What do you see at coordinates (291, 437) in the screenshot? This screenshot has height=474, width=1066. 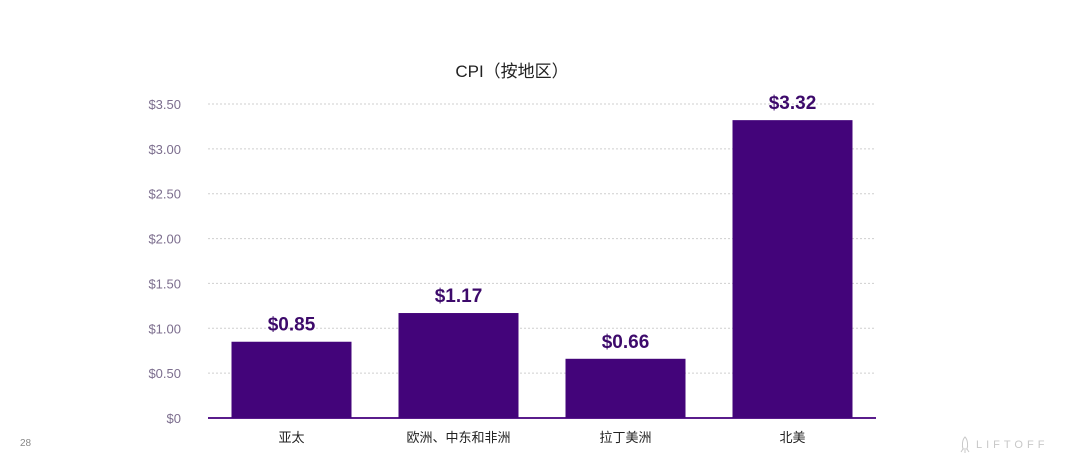 I see `x-tick-label: 亚太` at bounding box center [291, 437].